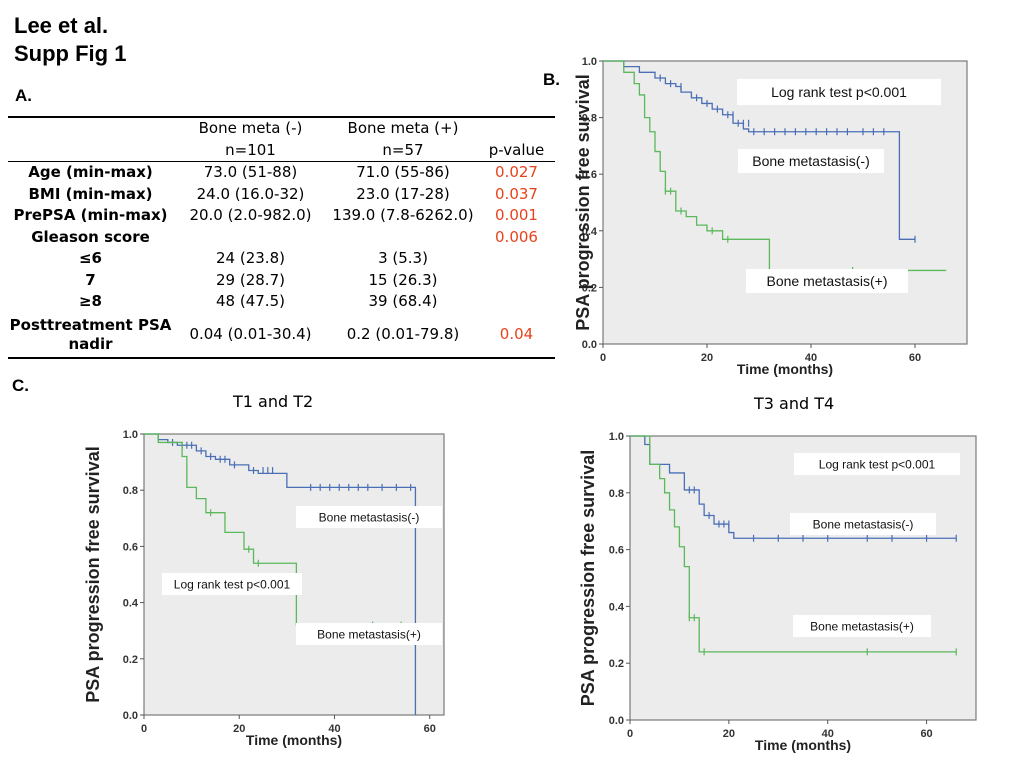 The image size is (1024, 768). What do you see at coordinates (403, 128) in the screenshot?
I see `table-header-cell: Bone meta (+)` at bounding box center [403, 128].